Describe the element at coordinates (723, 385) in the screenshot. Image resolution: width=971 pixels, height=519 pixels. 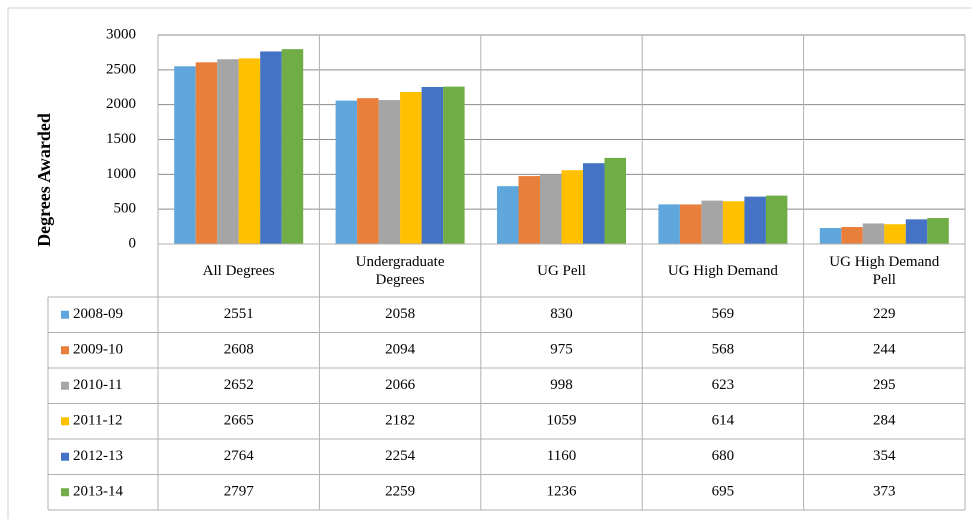
I see `table-value: 623` at that location.